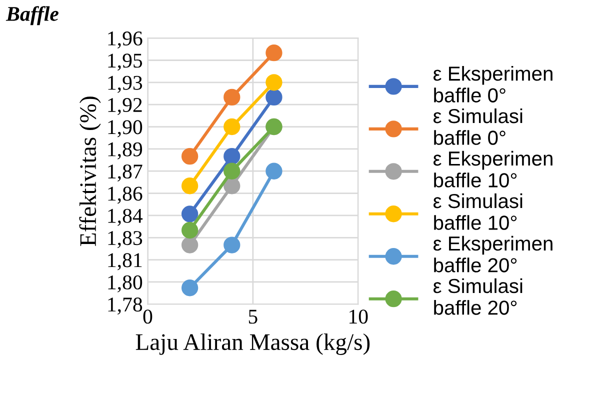  Describe the element at coordinates (90, 171) in the screenshot. I see `y-axis-title: Effektivitas (%)` at that location.